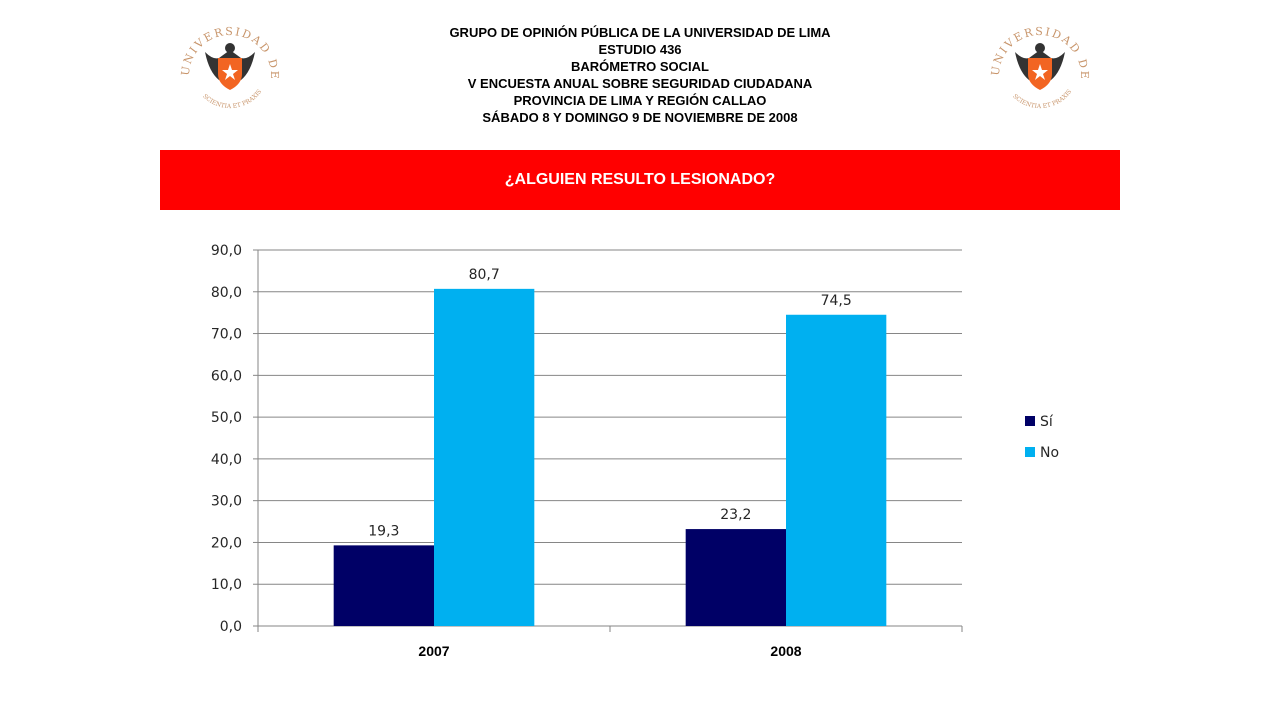 The image size is (1280, 720). I want to click on y-tick-label: 50,0, so click(226, 418).